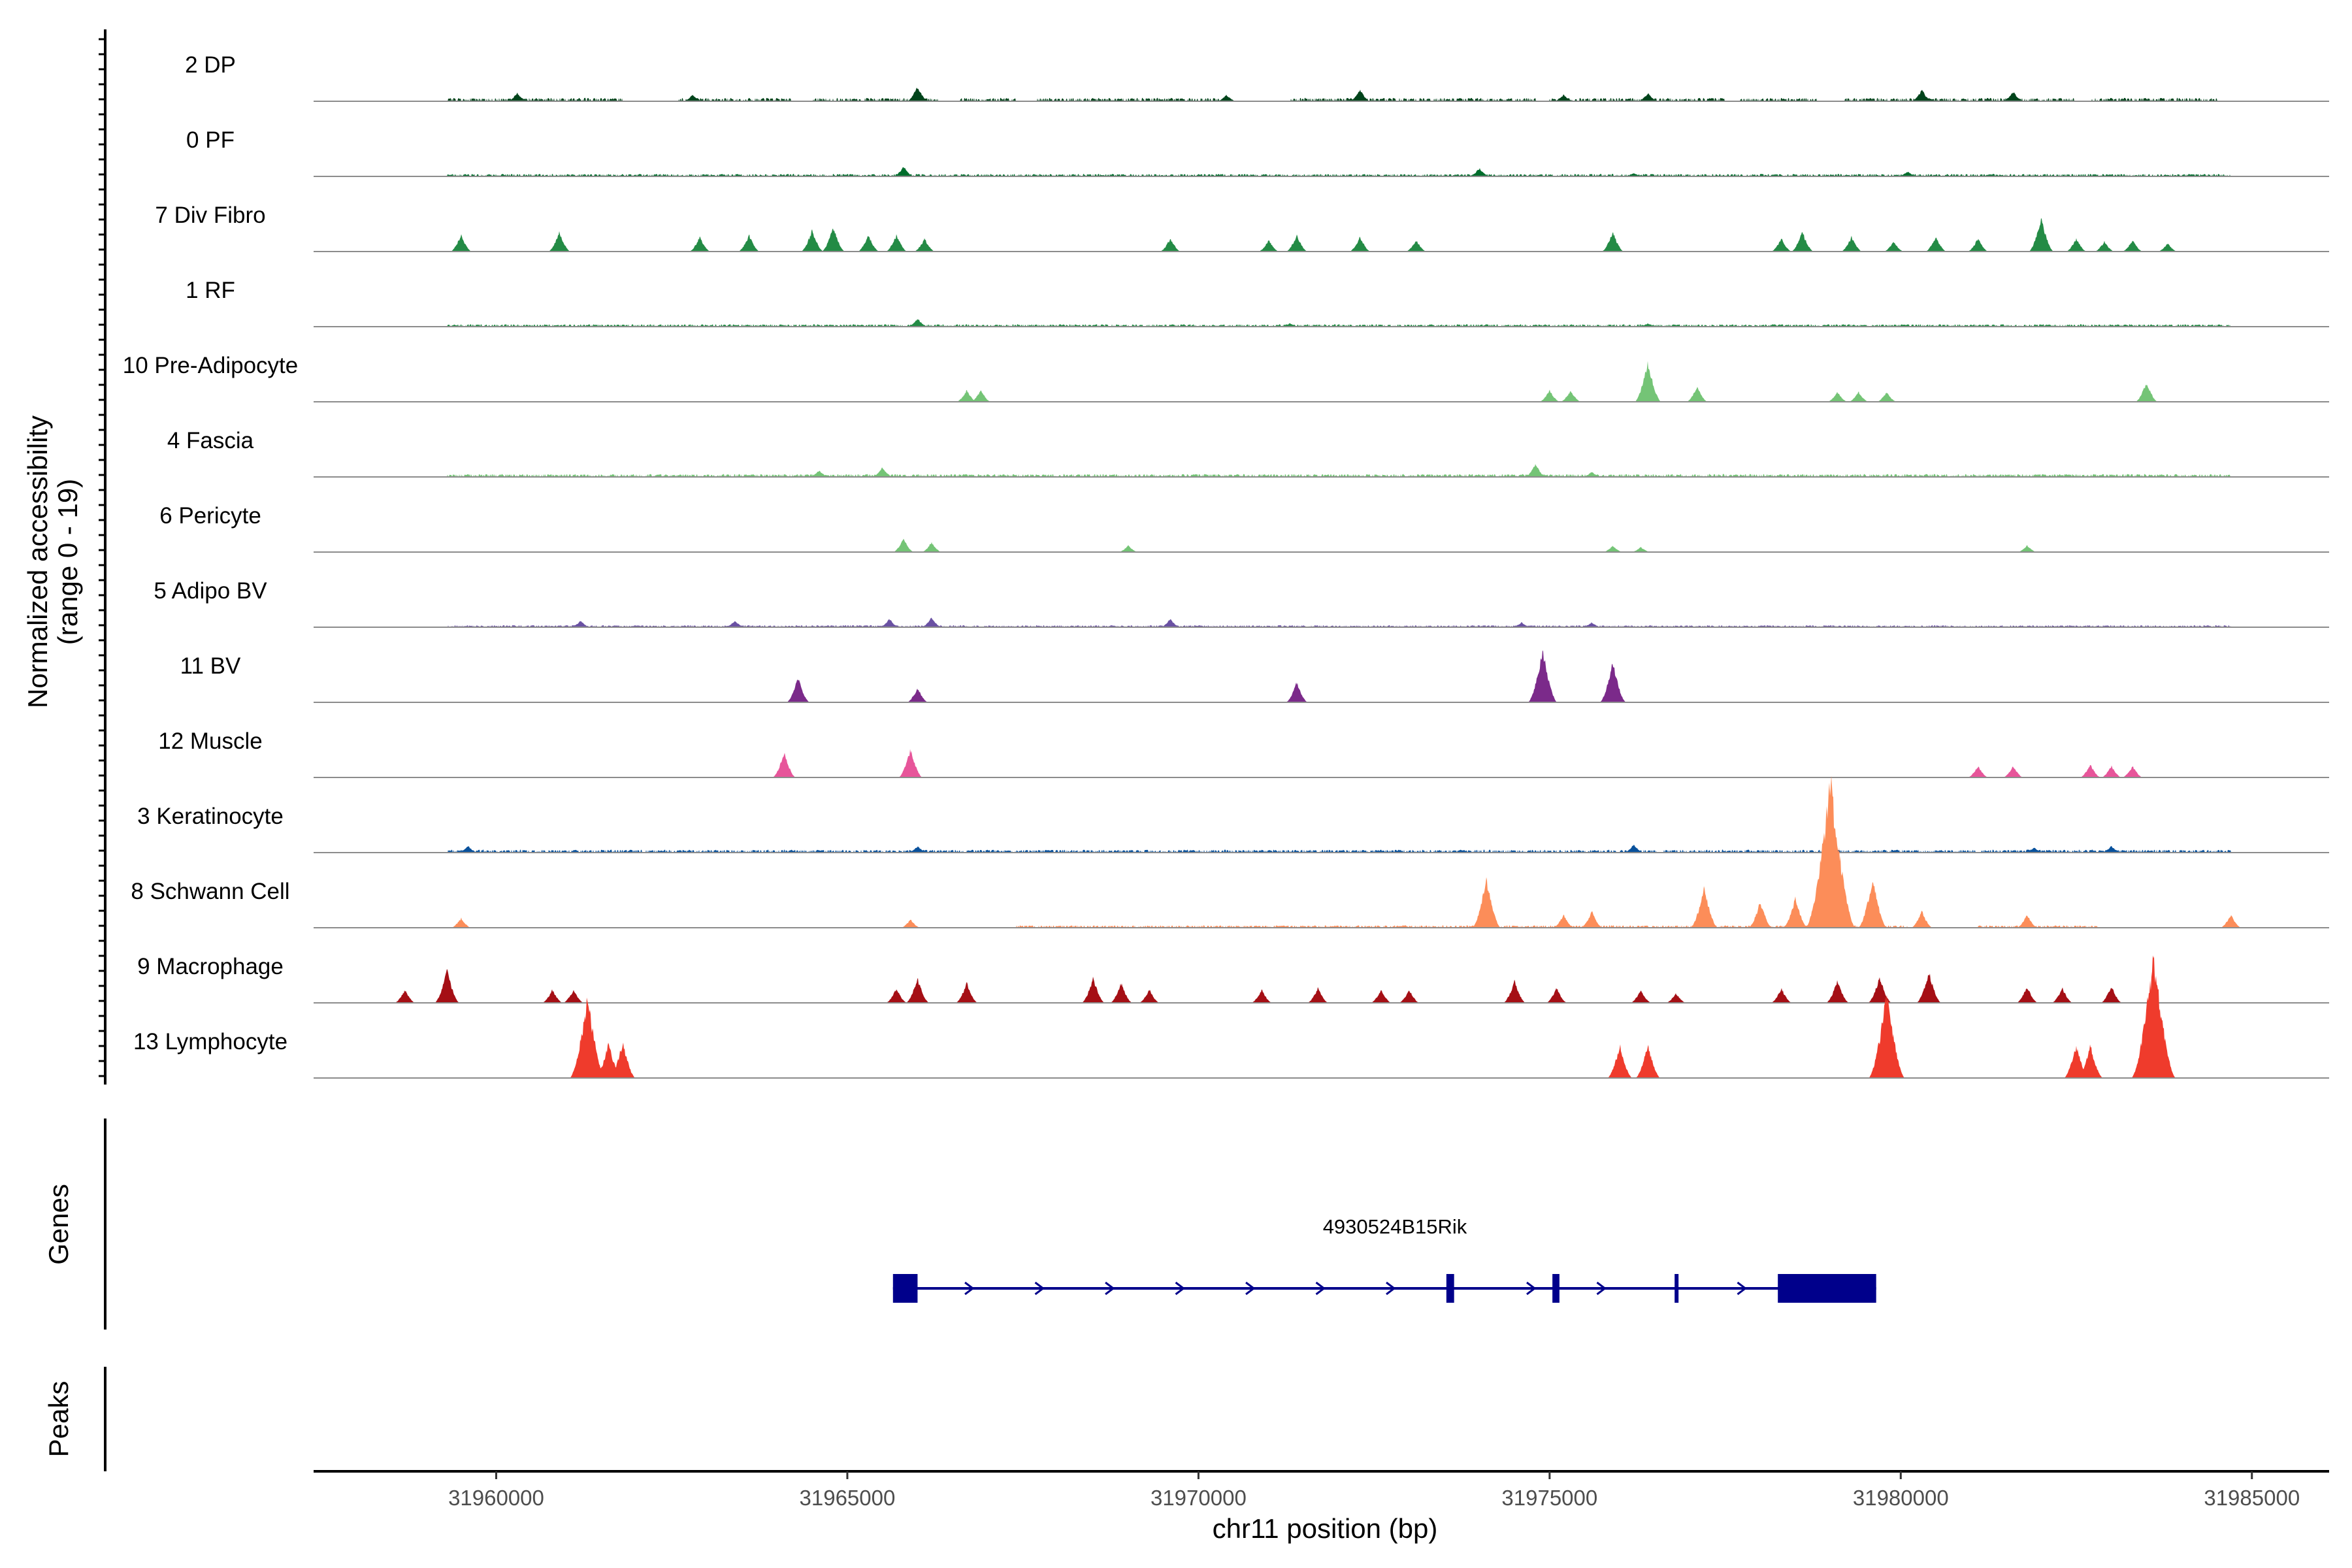 The image size is (2352, 1568). I want to click on track-2-dp: 2 DP, so click(1257, 77).